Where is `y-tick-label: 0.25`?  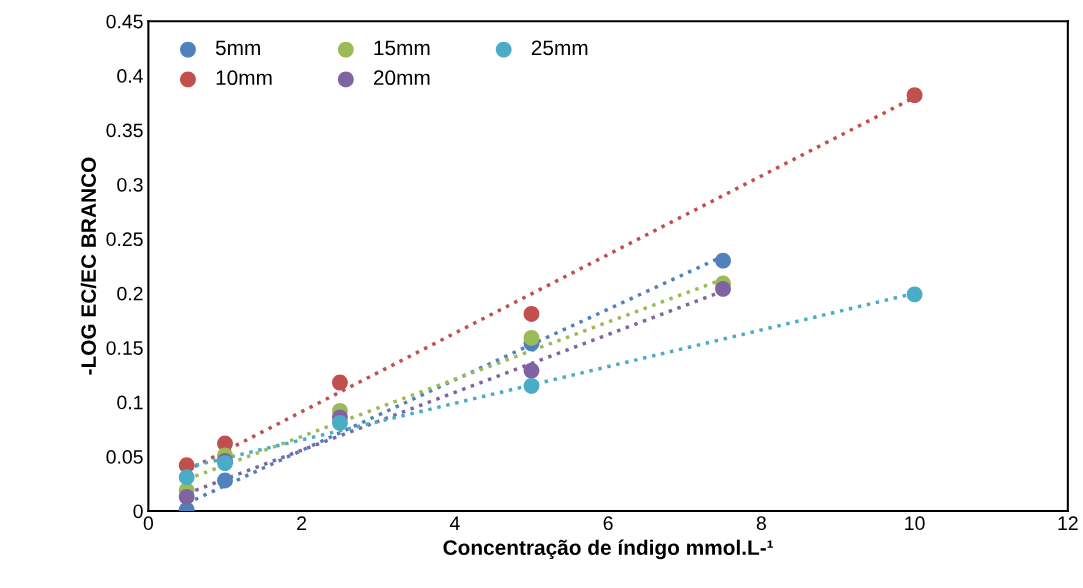
y-tick-label: 0.25 is located at coordinates (124, 239).